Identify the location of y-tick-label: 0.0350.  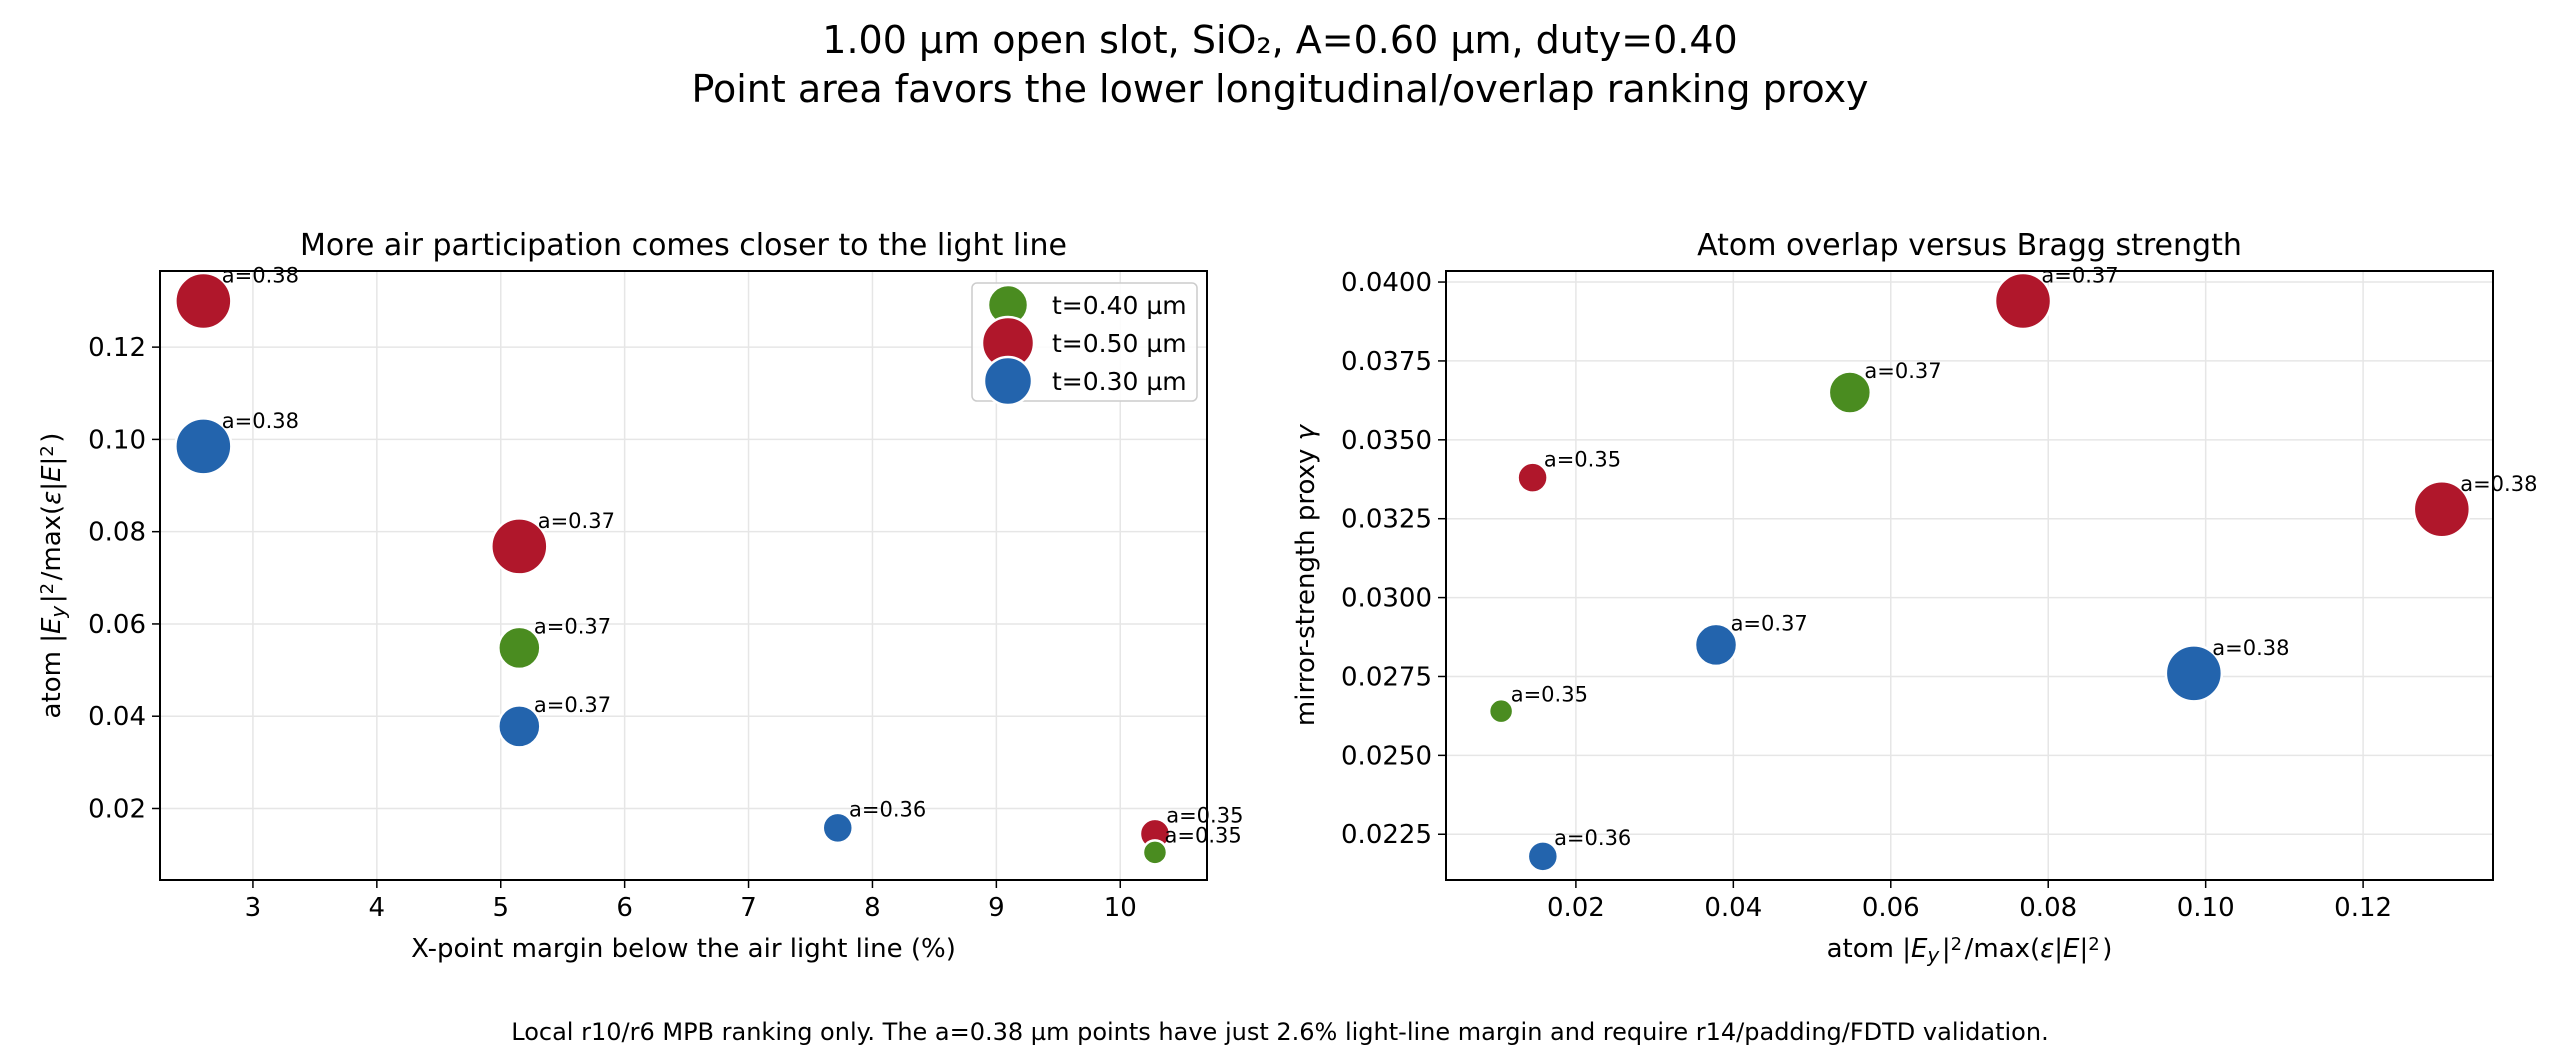
(1386, 441).